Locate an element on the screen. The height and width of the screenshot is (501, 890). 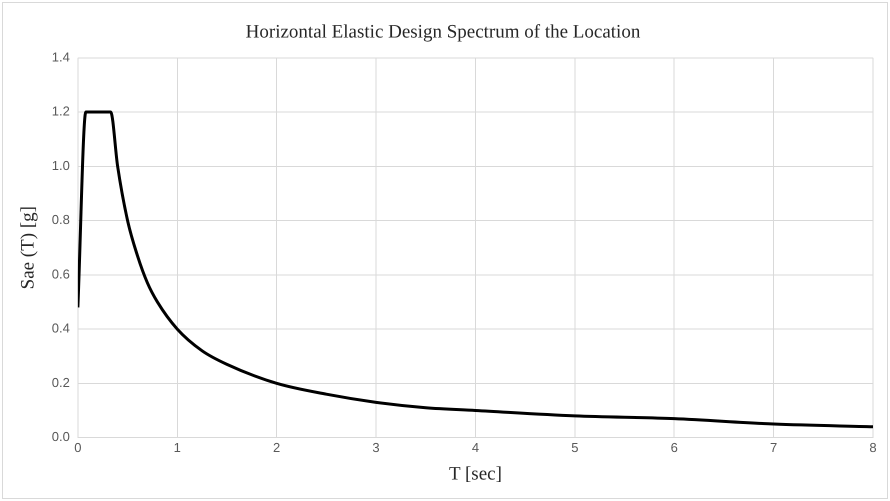
y-tick-label: 1.2 is located at coordinates (61, 111).